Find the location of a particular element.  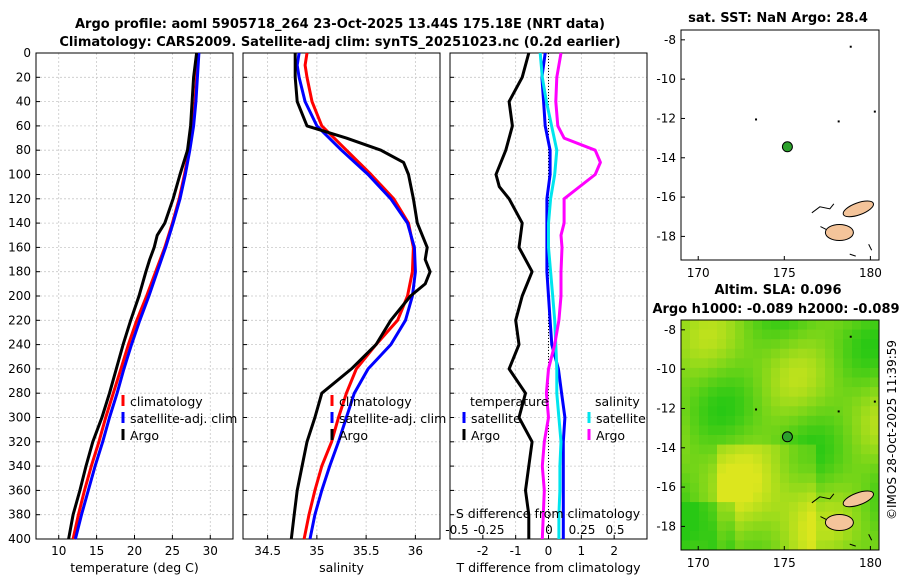

top-x-tick-label: 0.25 is located at coordinates (582, 530).